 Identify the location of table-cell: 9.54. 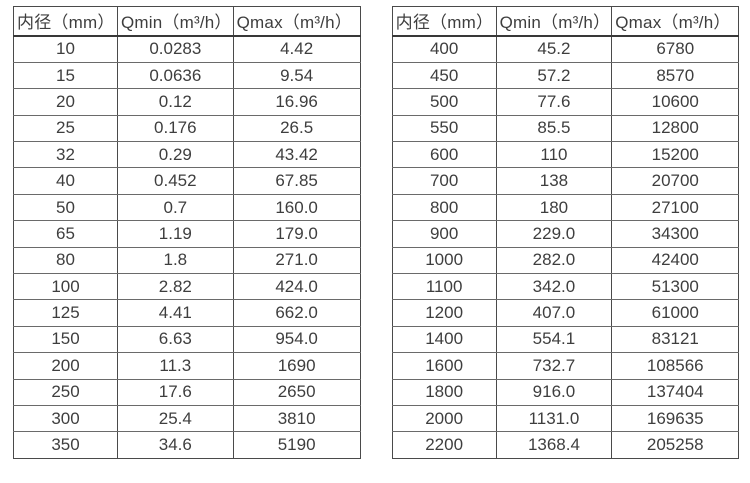
(296, 75).